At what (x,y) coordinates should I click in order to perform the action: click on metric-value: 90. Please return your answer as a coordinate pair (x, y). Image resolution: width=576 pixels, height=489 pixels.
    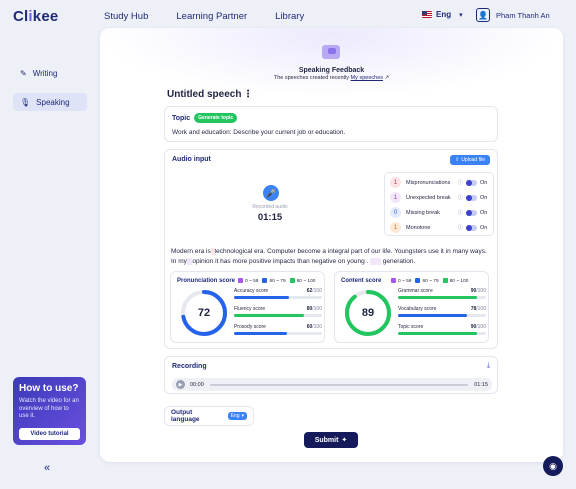
    Looking at the image, I should click on (473, 327).